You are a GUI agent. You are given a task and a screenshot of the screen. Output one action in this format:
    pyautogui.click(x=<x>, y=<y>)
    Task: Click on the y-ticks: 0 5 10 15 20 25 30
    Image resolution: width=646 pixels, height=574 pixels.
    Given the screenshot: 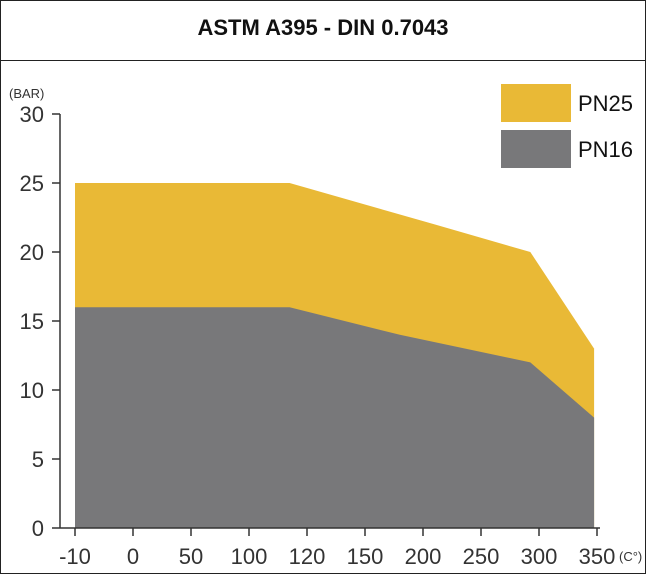 What is the action you would take?
    pyautogui.click(x=40, y=321)
    